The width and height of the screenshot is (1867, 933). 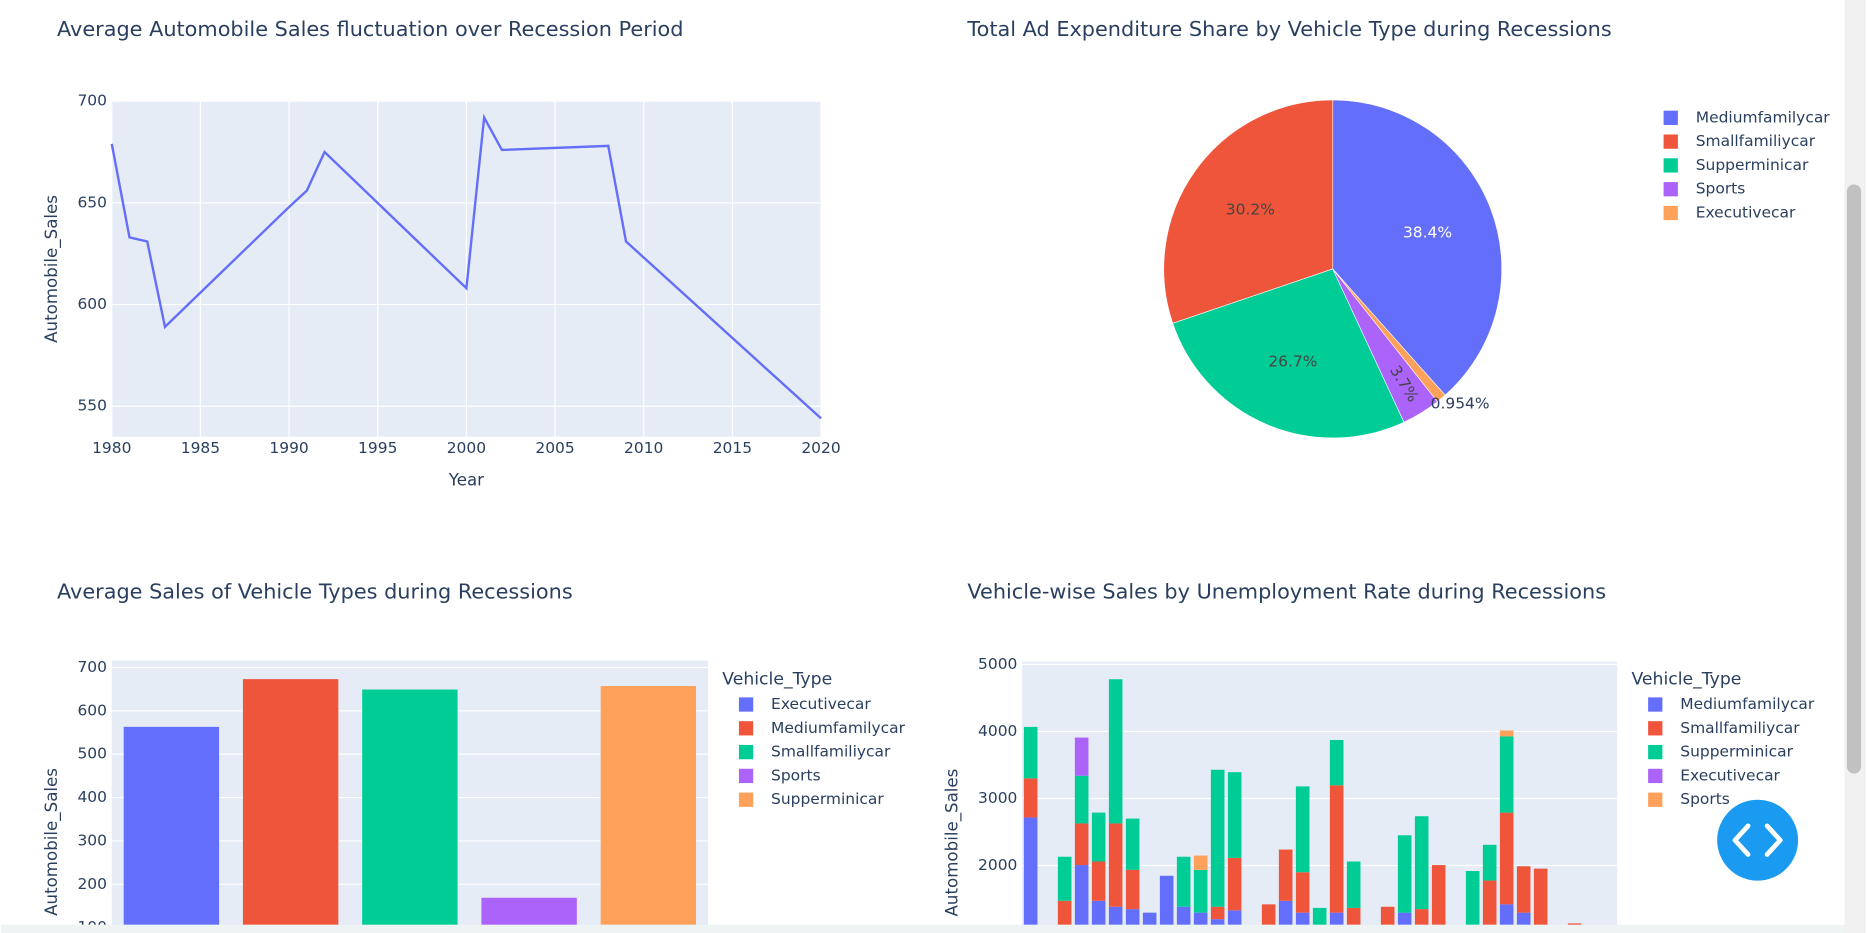 What do you see at coordinates (466, 448) in the screenshot?
I see `x-tick-label: 2000` at bounding box center [466, 448].